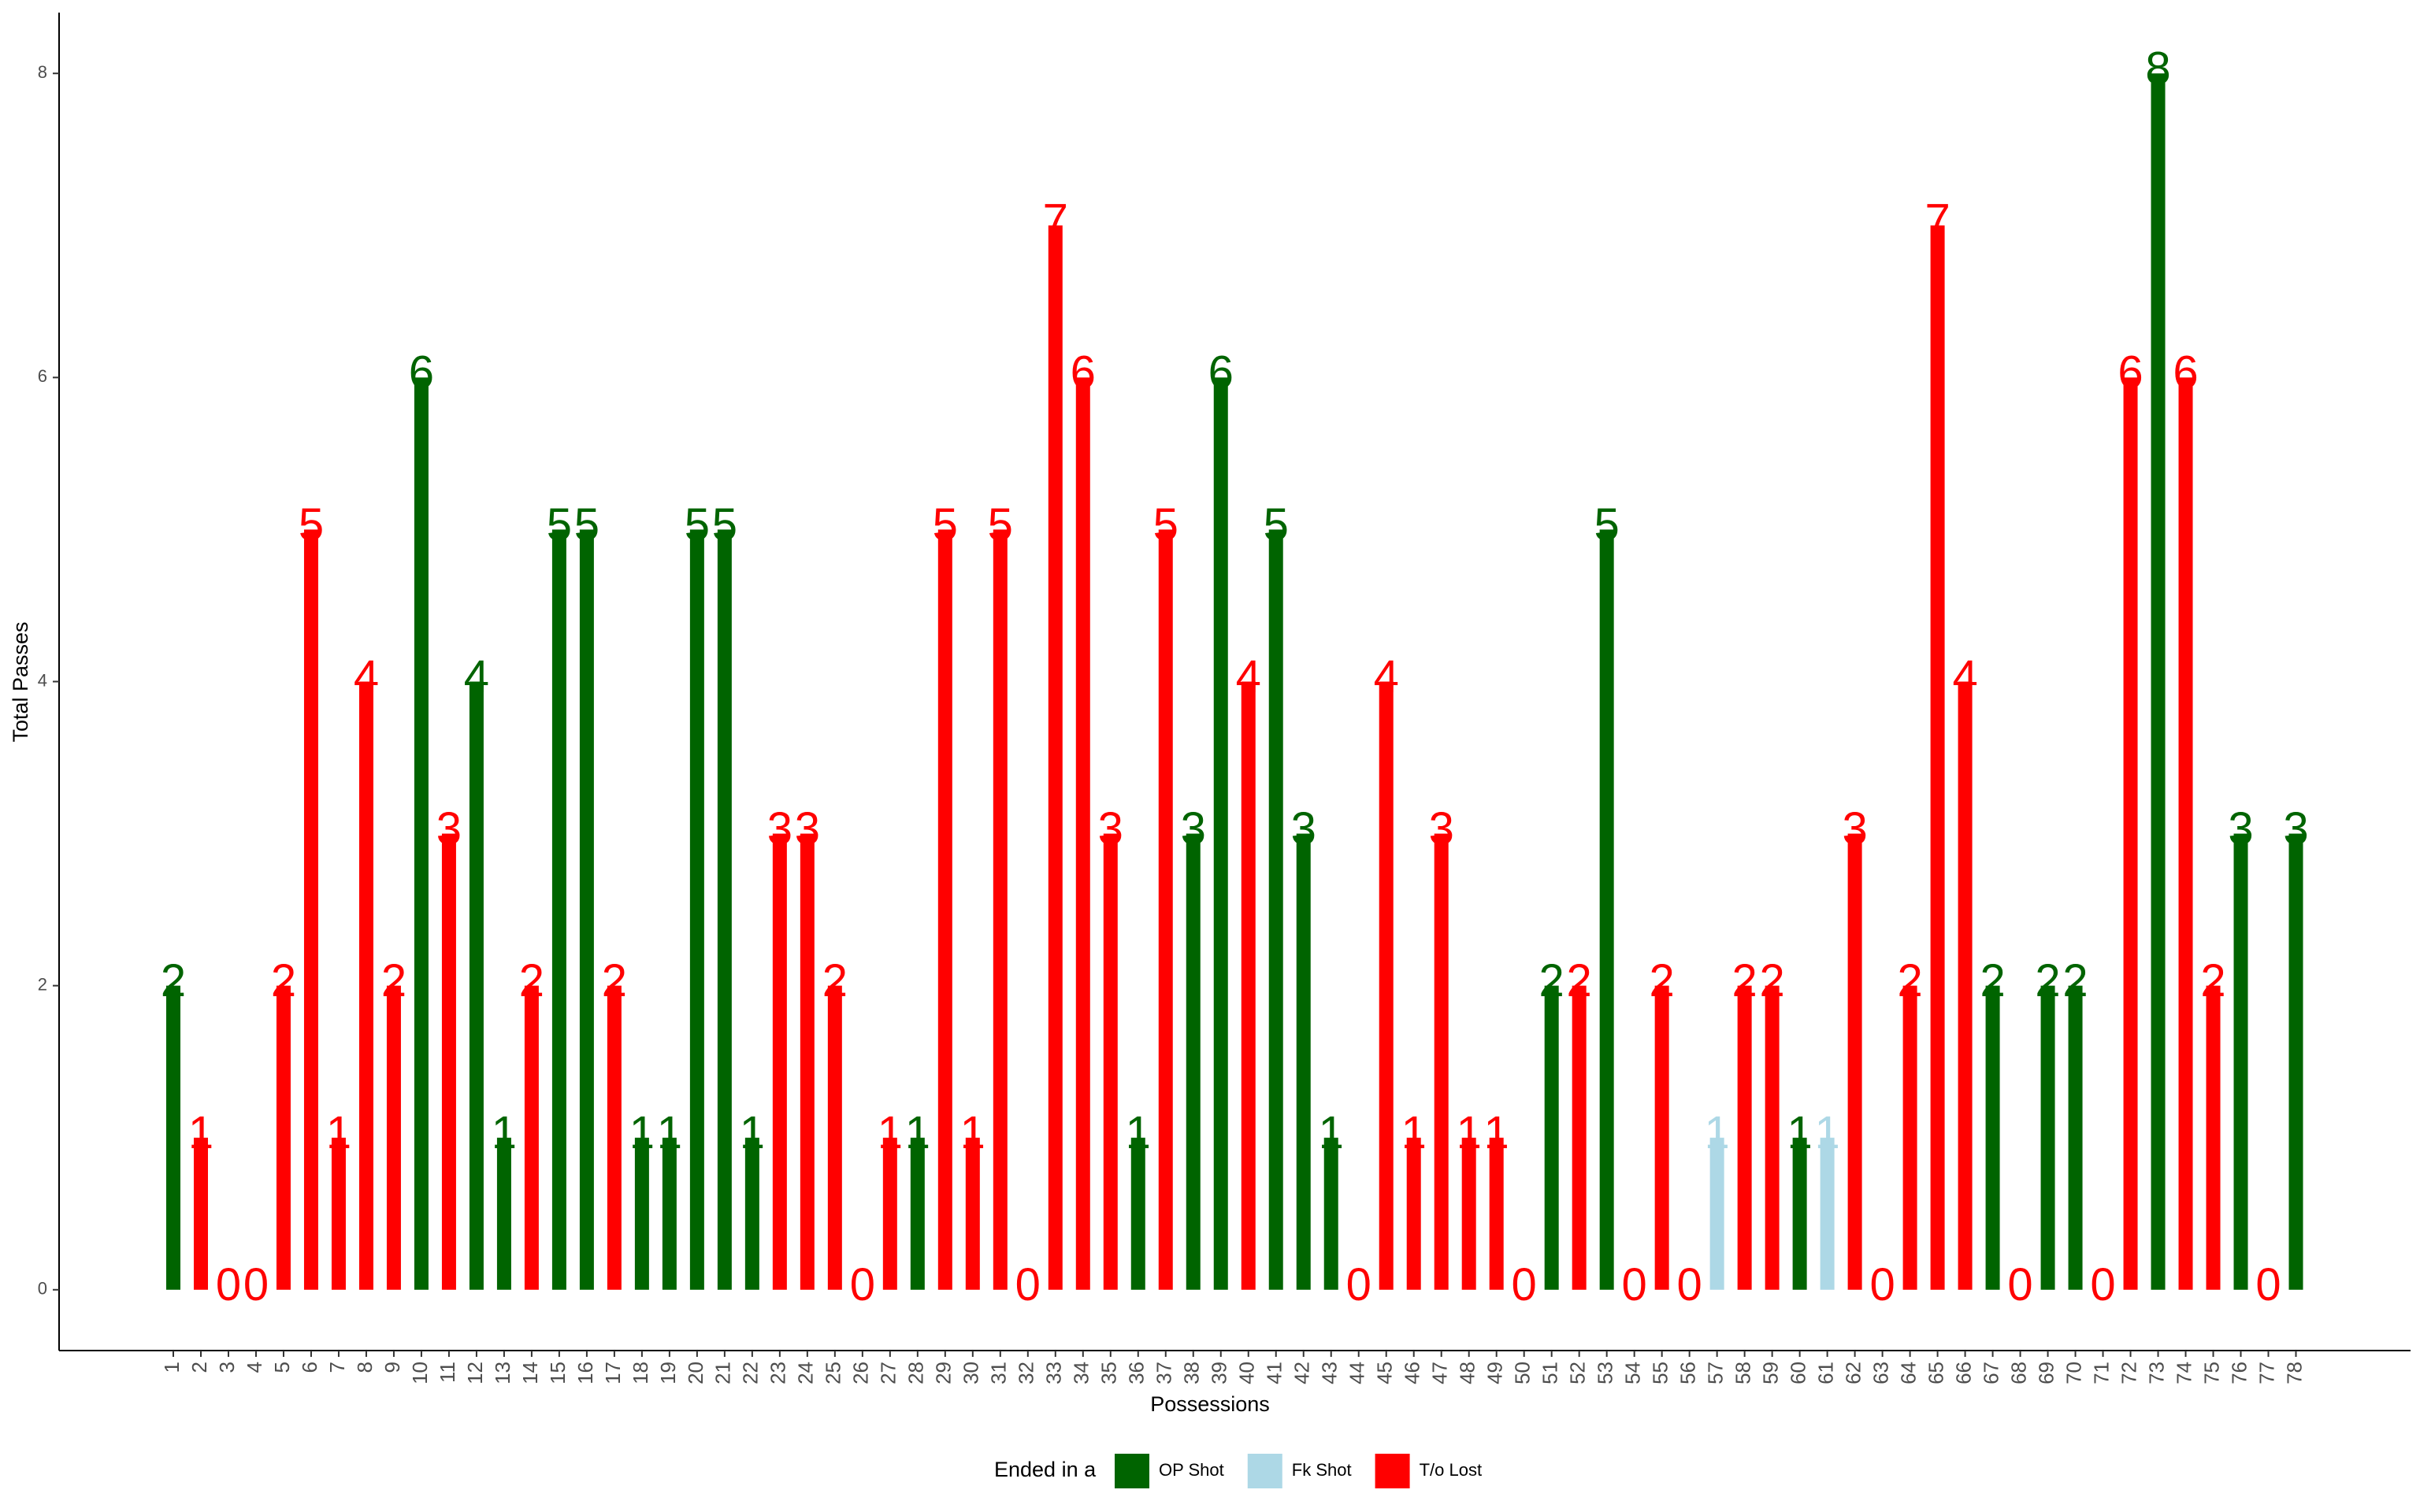 Image resolution: width=2420 pixels, height=1512 pixels. Describe the element at coordinates (723, 1373) in the screenshot. I see `x-tick-label: 21` at that location.